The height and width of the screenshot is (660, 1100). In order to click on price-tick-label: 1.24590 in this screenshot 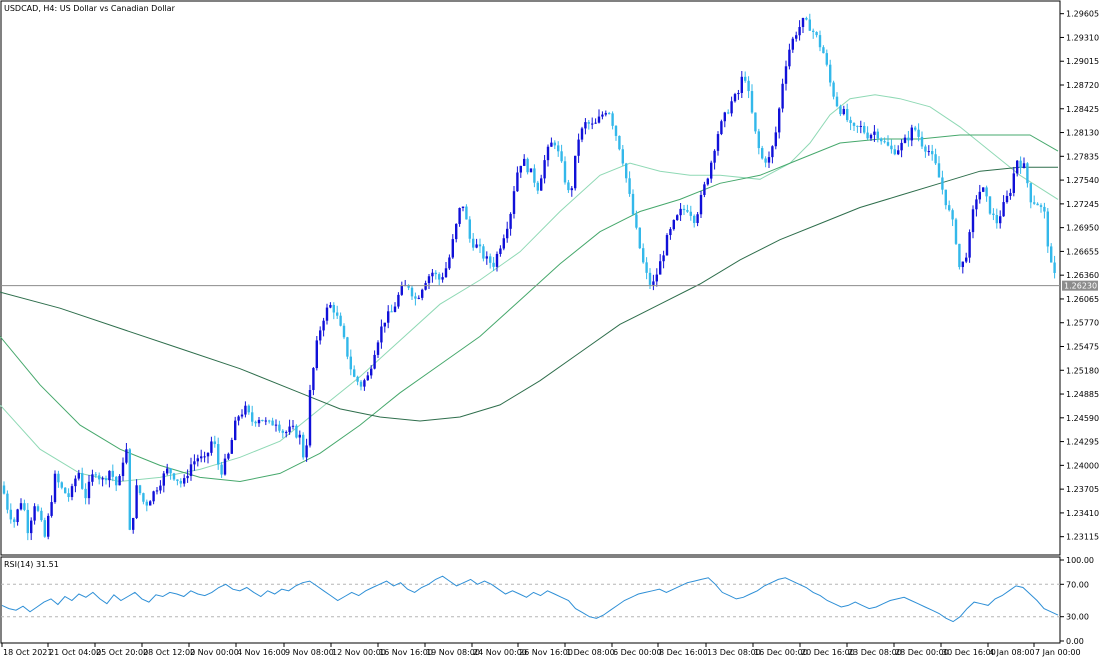, I will do `click(1082, 418)`.